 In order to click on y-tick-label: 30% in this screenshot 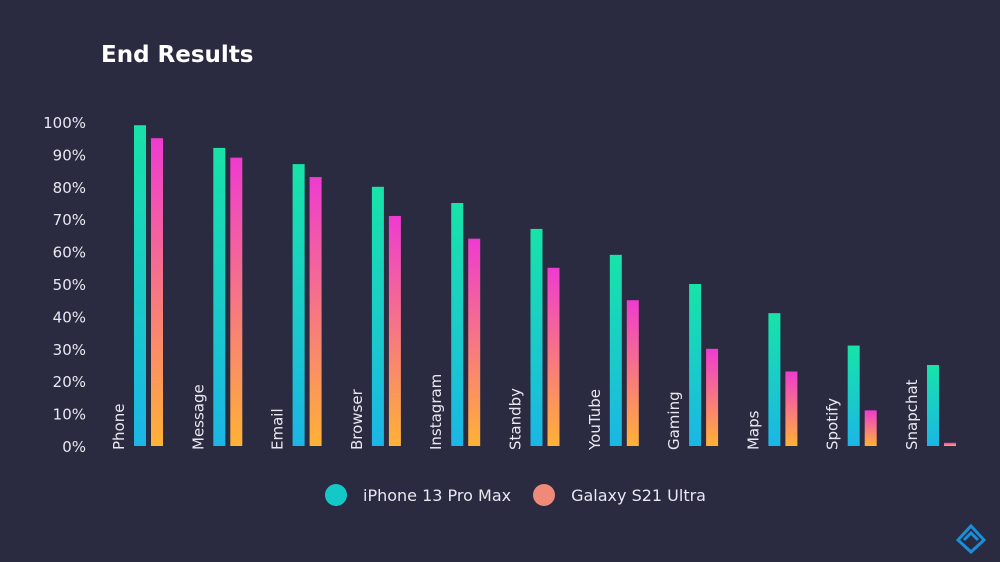, I will do `click(69, 350)`.